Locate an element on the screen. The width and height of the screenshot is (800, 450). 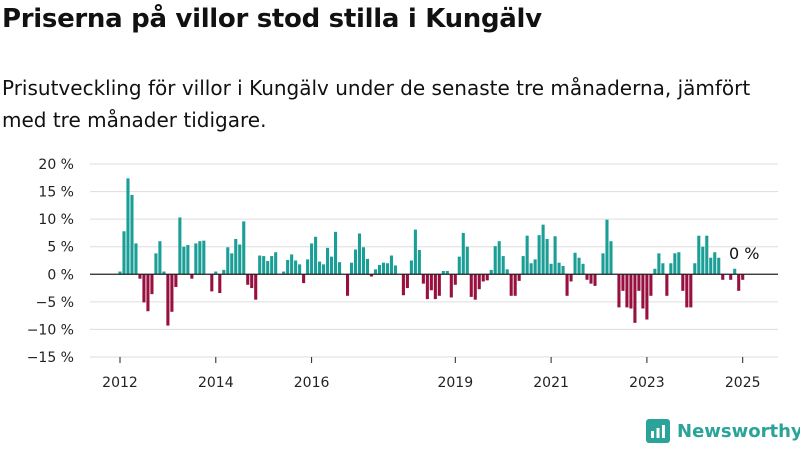
x-tick-label: 2016 is located at coordinates (312, 383).